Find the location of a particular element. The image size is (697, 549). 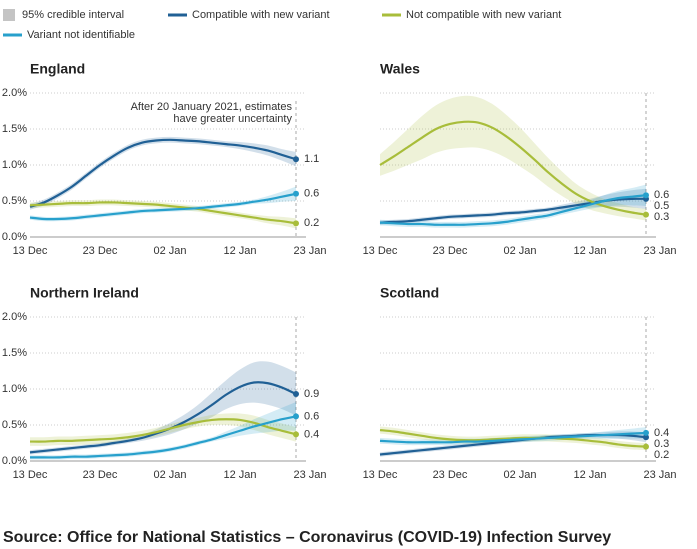

panel-title: Wales is located at coordinates (400, 69).